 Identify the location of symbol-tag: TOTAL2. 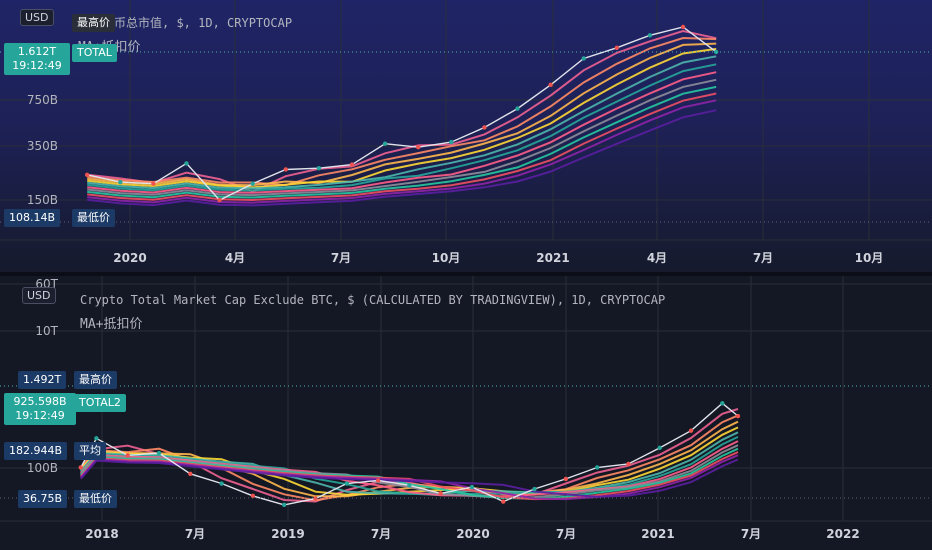
(100, 403).